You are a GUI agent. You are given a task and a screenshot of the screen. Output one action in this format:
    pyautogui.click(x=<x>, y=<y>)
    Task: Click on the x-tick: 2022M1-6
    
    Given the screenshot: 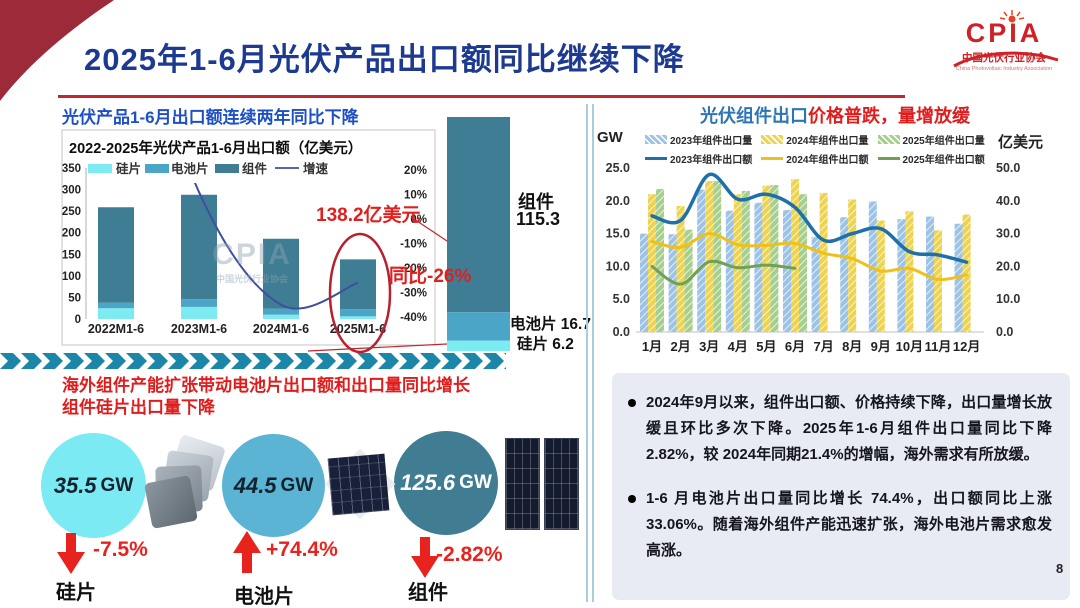 What is the action you would take?
    pyautogui.click(x=116, y=329)
    